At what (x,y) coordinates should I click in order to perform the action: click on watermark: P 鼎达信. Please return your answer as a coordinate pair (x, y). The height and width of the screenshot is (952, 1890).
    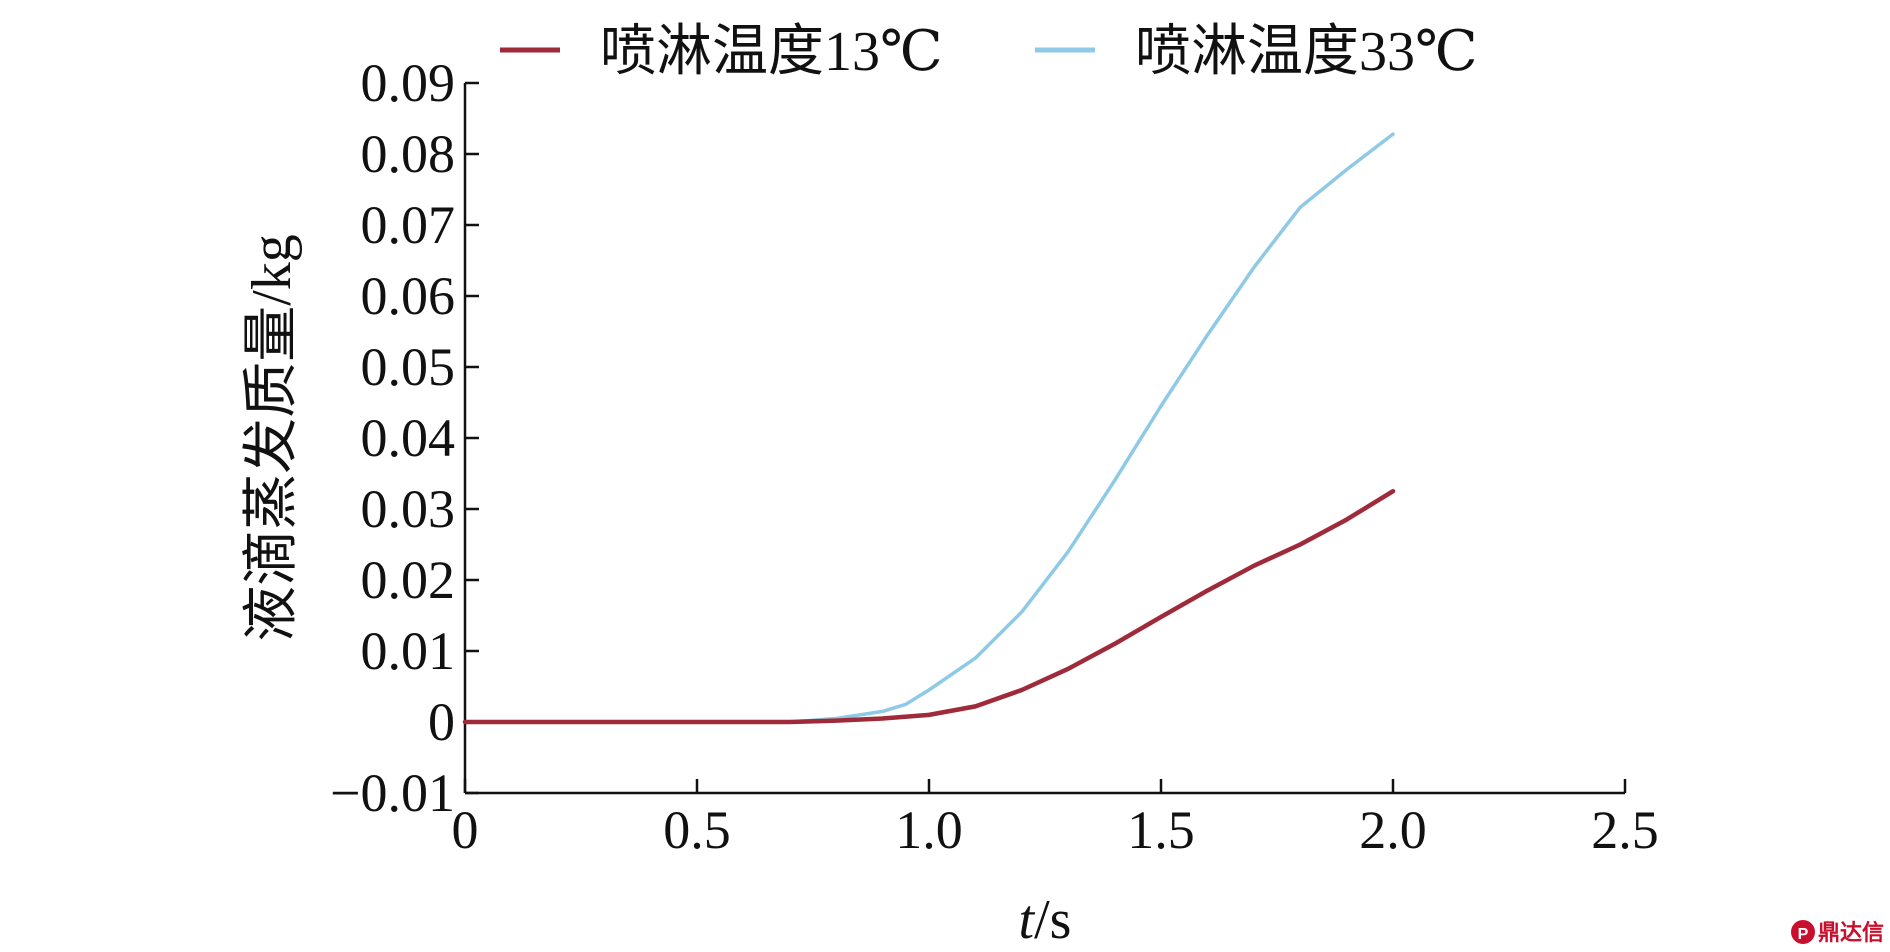
    Looking at the image, I should click on (1837, 932).